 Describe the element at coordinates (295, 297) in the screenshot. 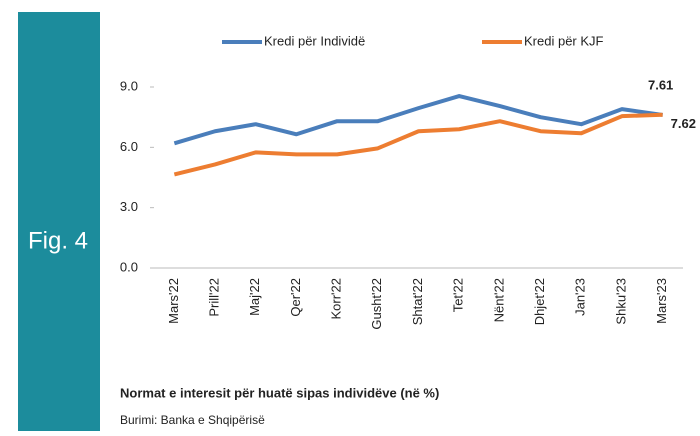

I see `x-tick-label: Qer'22` at that location.